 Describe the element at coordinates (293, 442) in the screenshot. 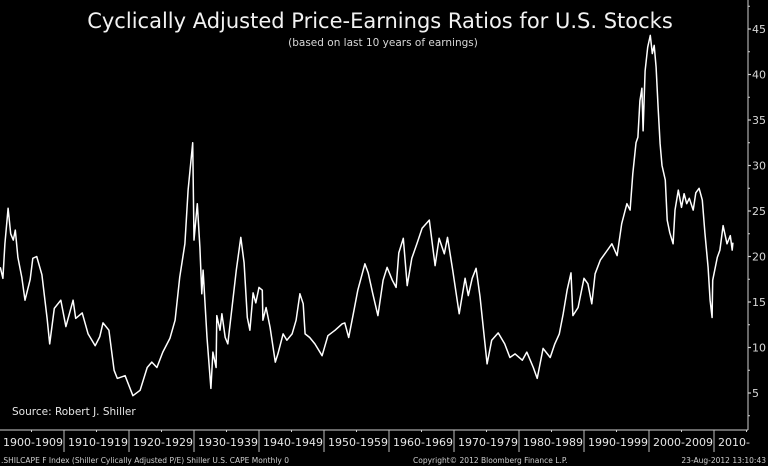

I see `x-tick-label: 1940-1949` at that location.